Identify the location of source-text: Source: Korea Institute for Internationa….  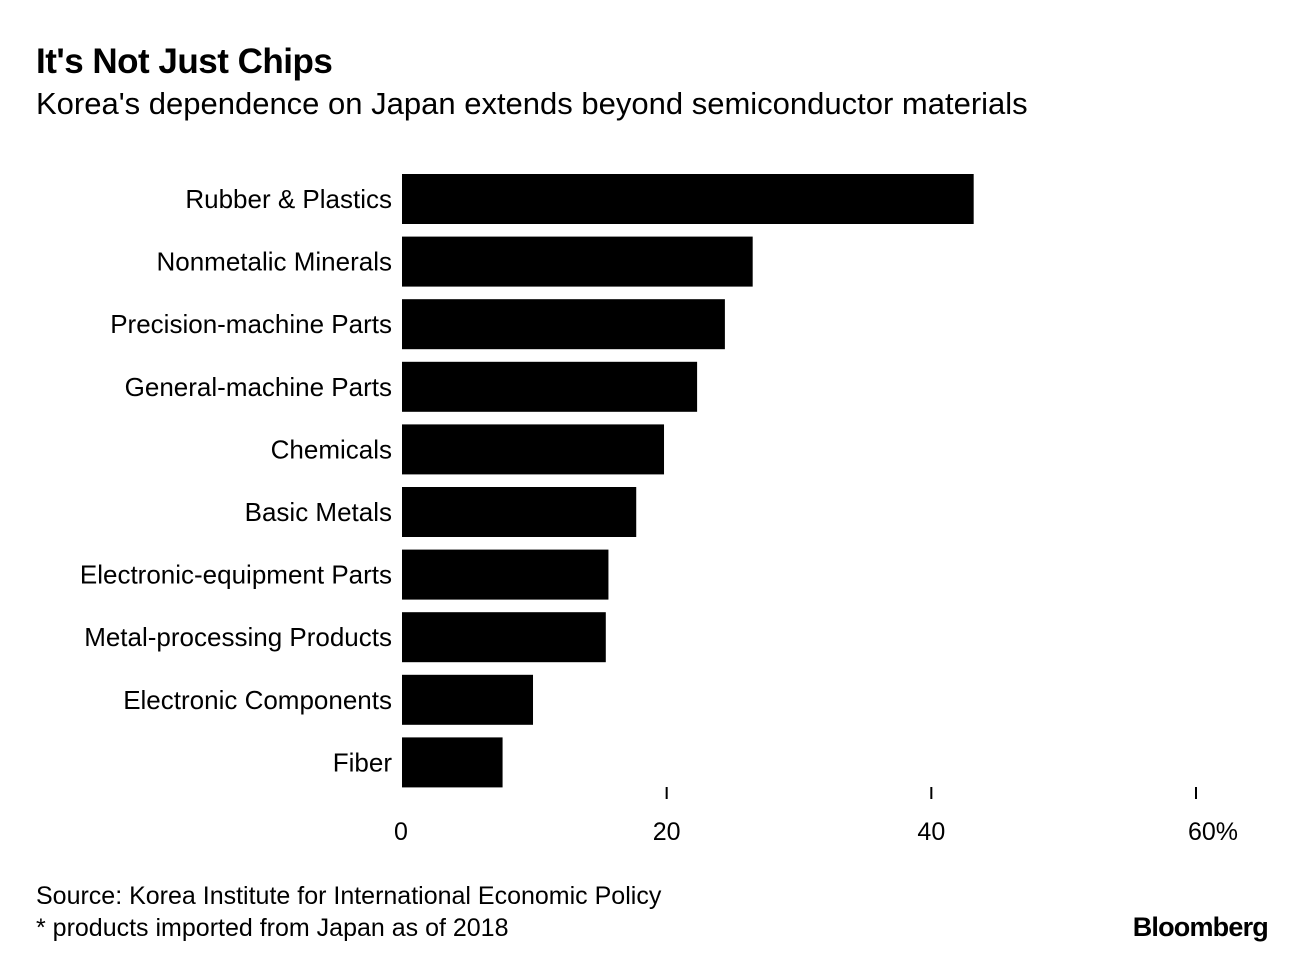
(349, 896).